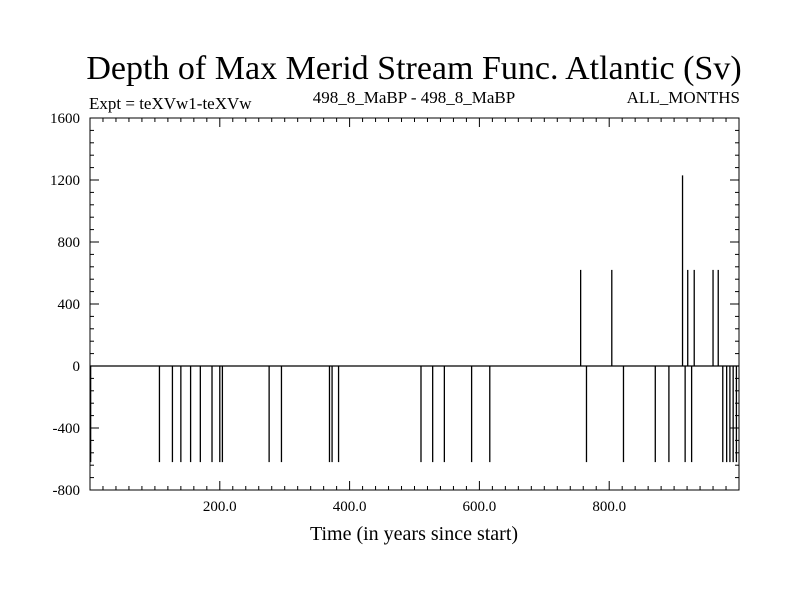  What do you see at coordinates (609, 507) in the screenshot?
I see `x-tick-label: 800.0` at bounding box center [609, 507].